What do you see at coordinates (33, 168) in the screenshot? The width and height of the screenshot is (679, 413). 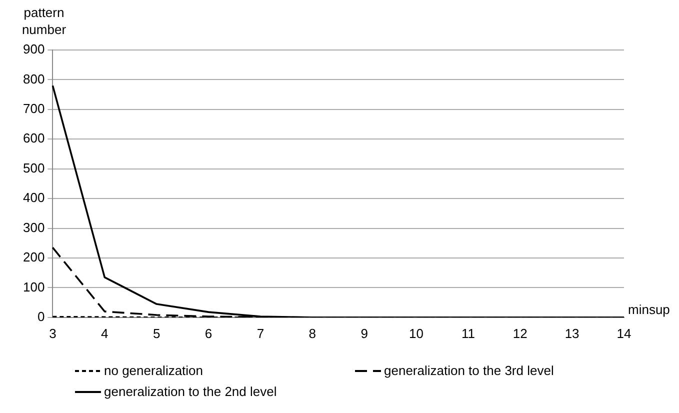 I see `y-tick-label: 500` at bounding box center [33, 168].